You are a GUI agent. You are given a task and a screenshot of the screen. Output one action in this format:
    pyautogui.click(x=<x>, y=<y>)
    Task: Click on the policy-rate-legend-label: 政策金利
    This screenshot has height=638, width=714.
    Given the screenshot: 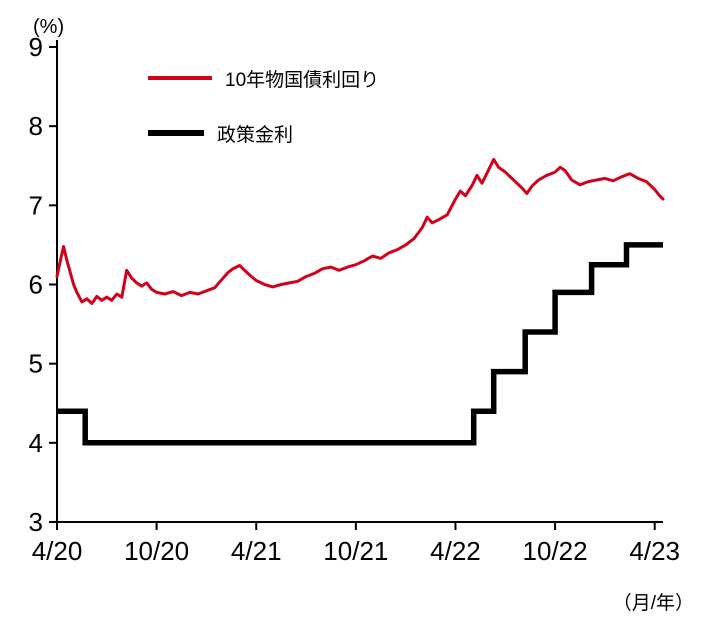 What is the action you would take?
    pyautogui.click(x=255, y=135)
    